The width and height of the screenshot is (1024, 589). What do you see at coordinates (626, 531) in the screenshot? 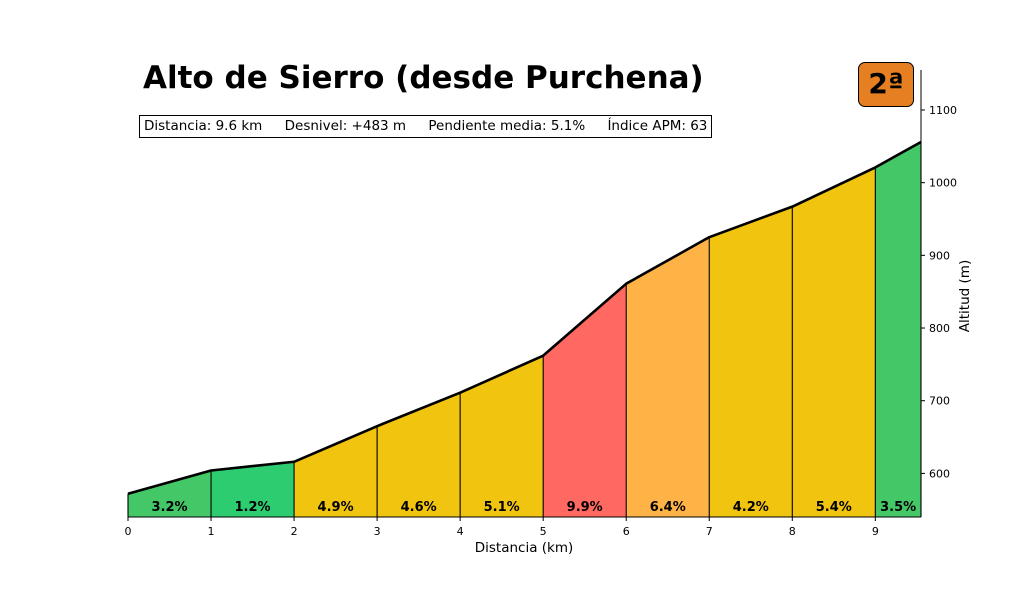
I see `x-tick-label-6: 6` at bounding box center [626, 531].